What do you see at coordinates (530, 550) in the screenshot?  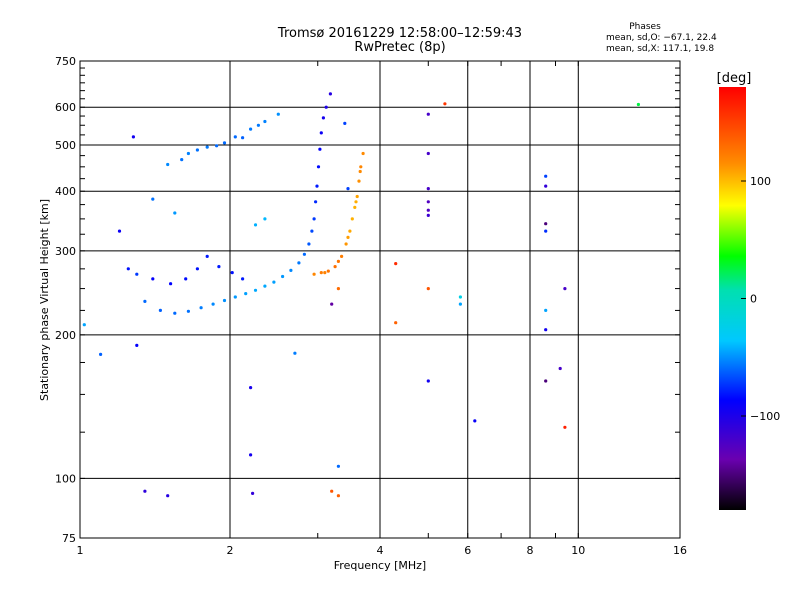 I see `x-tick-label: 8` at bounding box center [530, 550].